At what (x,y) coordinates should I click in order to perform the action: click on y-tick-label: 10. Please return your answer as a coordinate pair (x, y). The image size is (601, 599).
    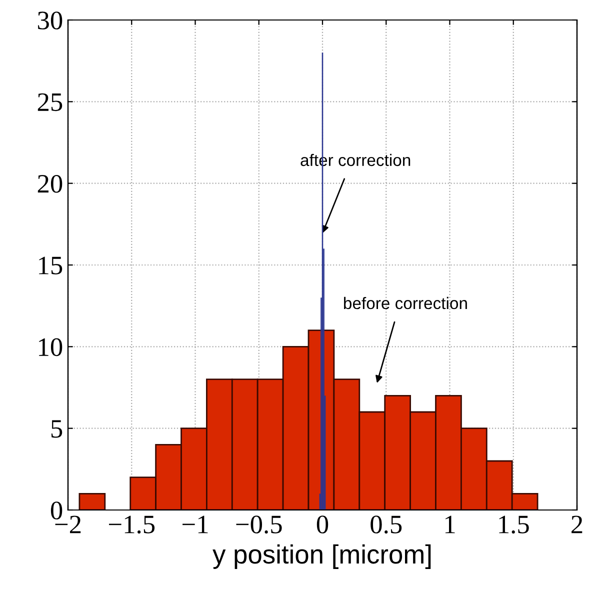
    Looking at the image, I should click on (50, 347).